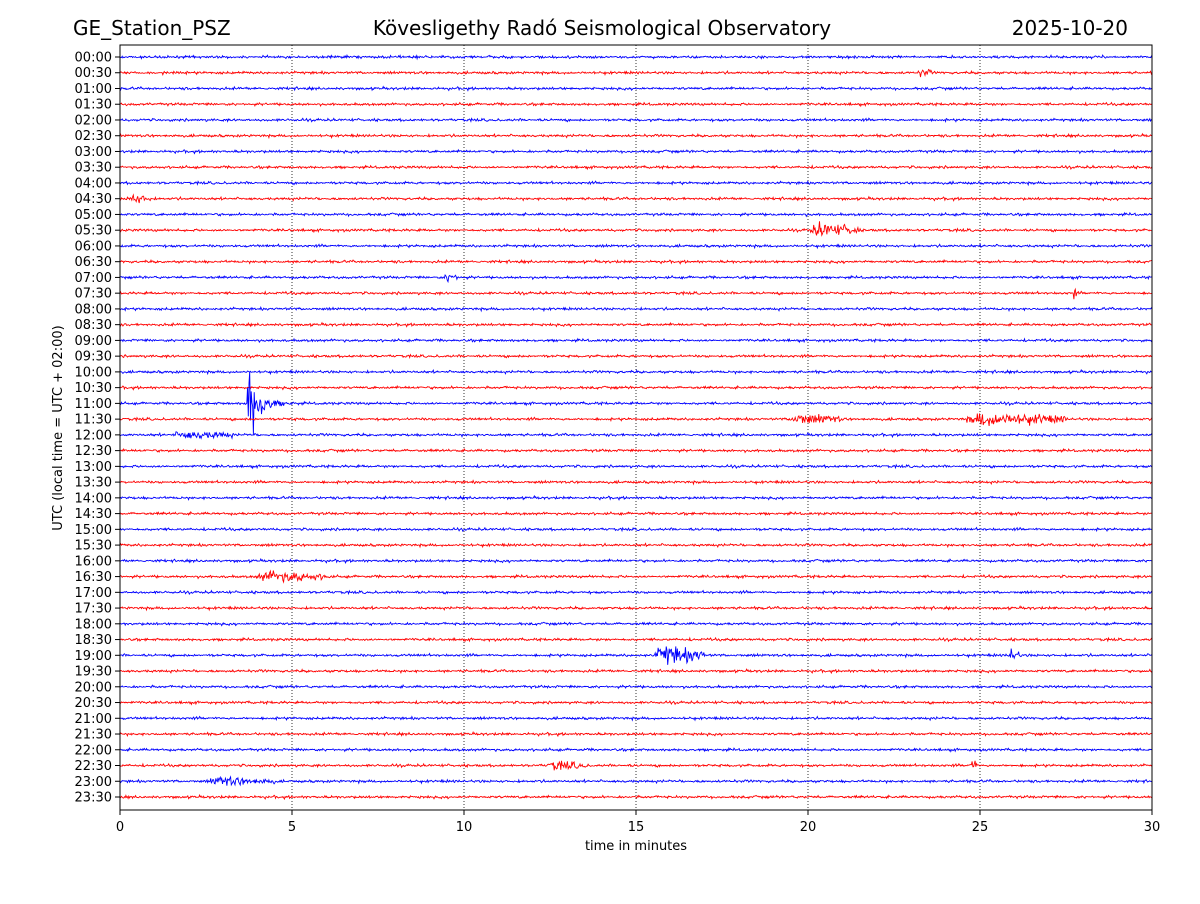 The width and height of the screenshot is (1200, 904). What do you see at coordinates (93, 577) in the screenshot?
I see `y-tick-label: 16:30` at bounding box center [93, 577].